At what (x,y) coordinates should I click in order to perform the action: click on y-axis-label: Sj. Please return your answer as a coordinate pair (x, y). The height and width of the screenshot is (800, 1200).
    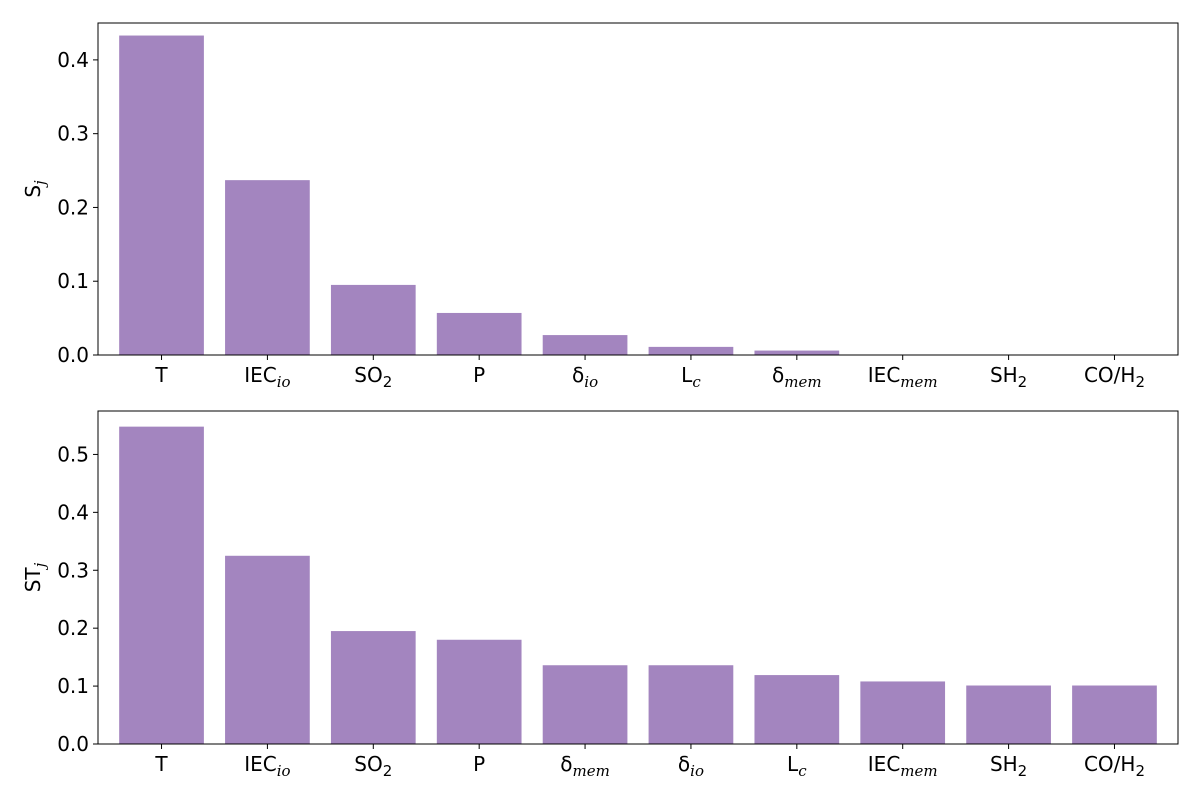
    Looking at the image, I should click on (35, 189).